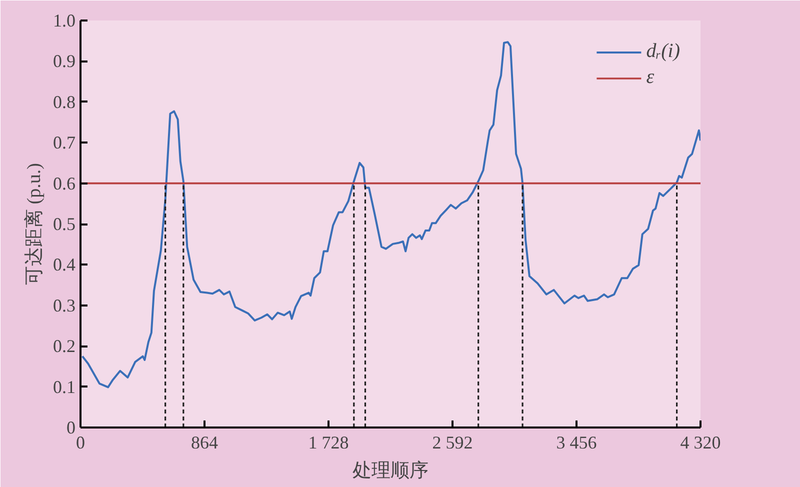 The image size is (800, 487). I want to click on y-tick-label: 0.5, so click(64, 224).